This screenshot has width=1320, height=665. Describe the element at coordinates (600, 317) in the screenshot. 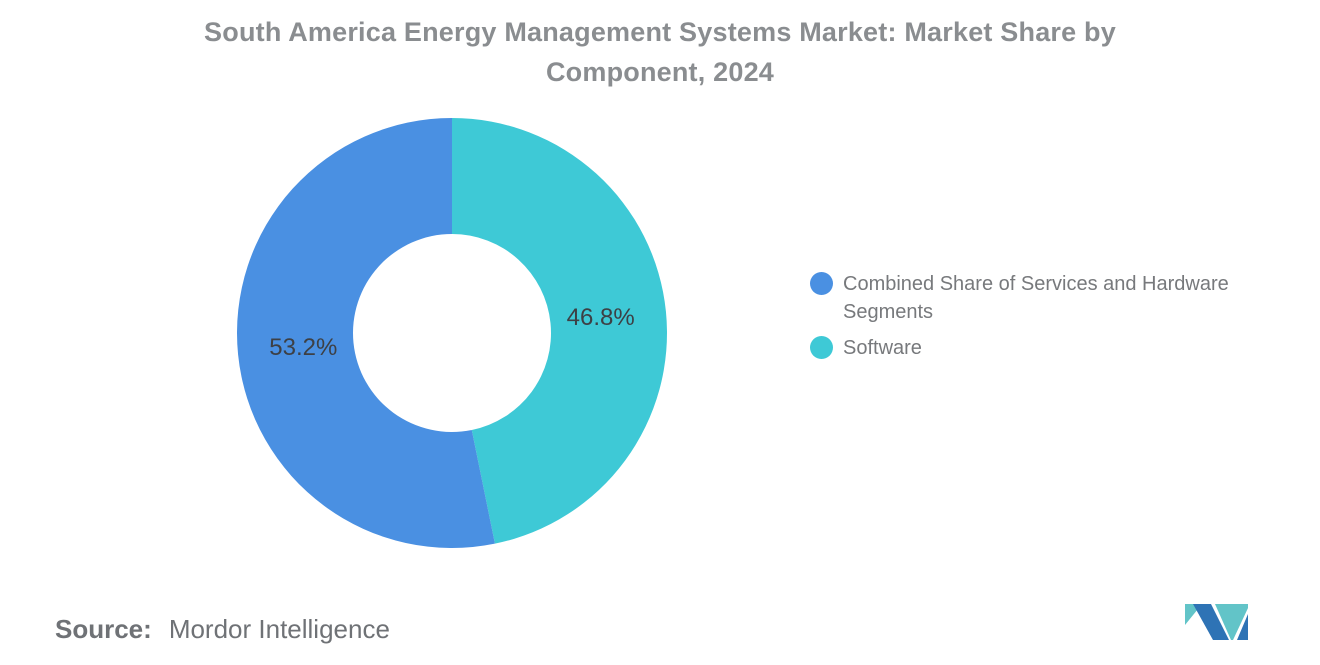

I see `slice-value-label-1: 46.8%` at that location.